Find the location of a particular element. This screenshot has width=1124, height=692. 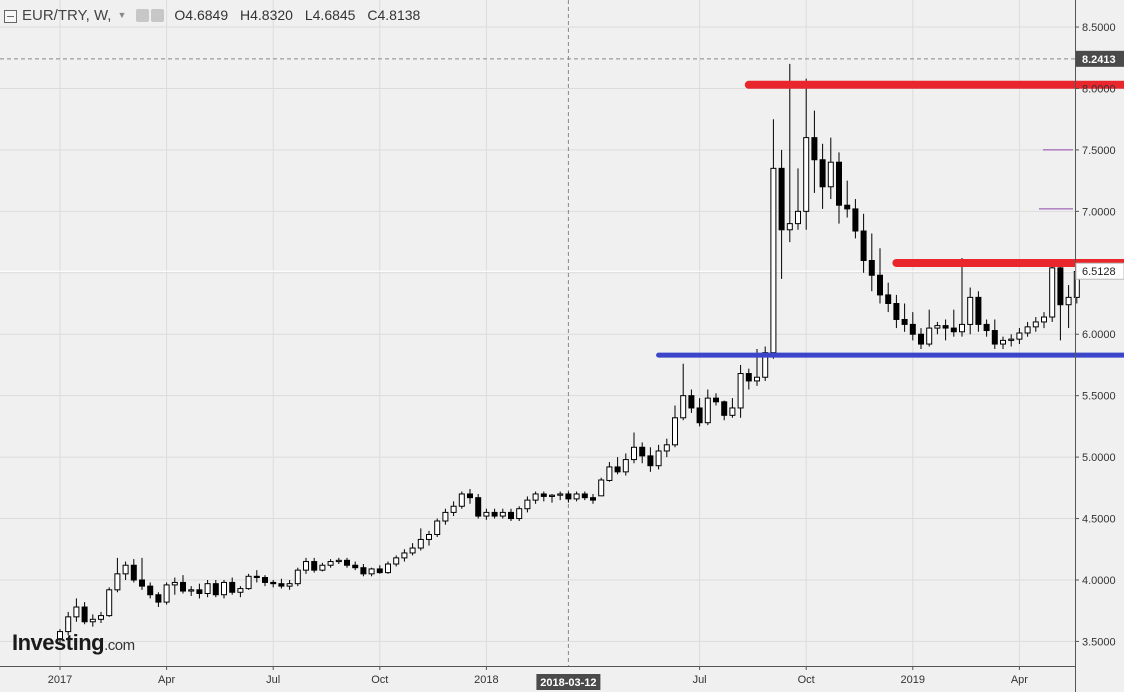

chevron-down-icon: ▼ is located at coordinates (122, 15).